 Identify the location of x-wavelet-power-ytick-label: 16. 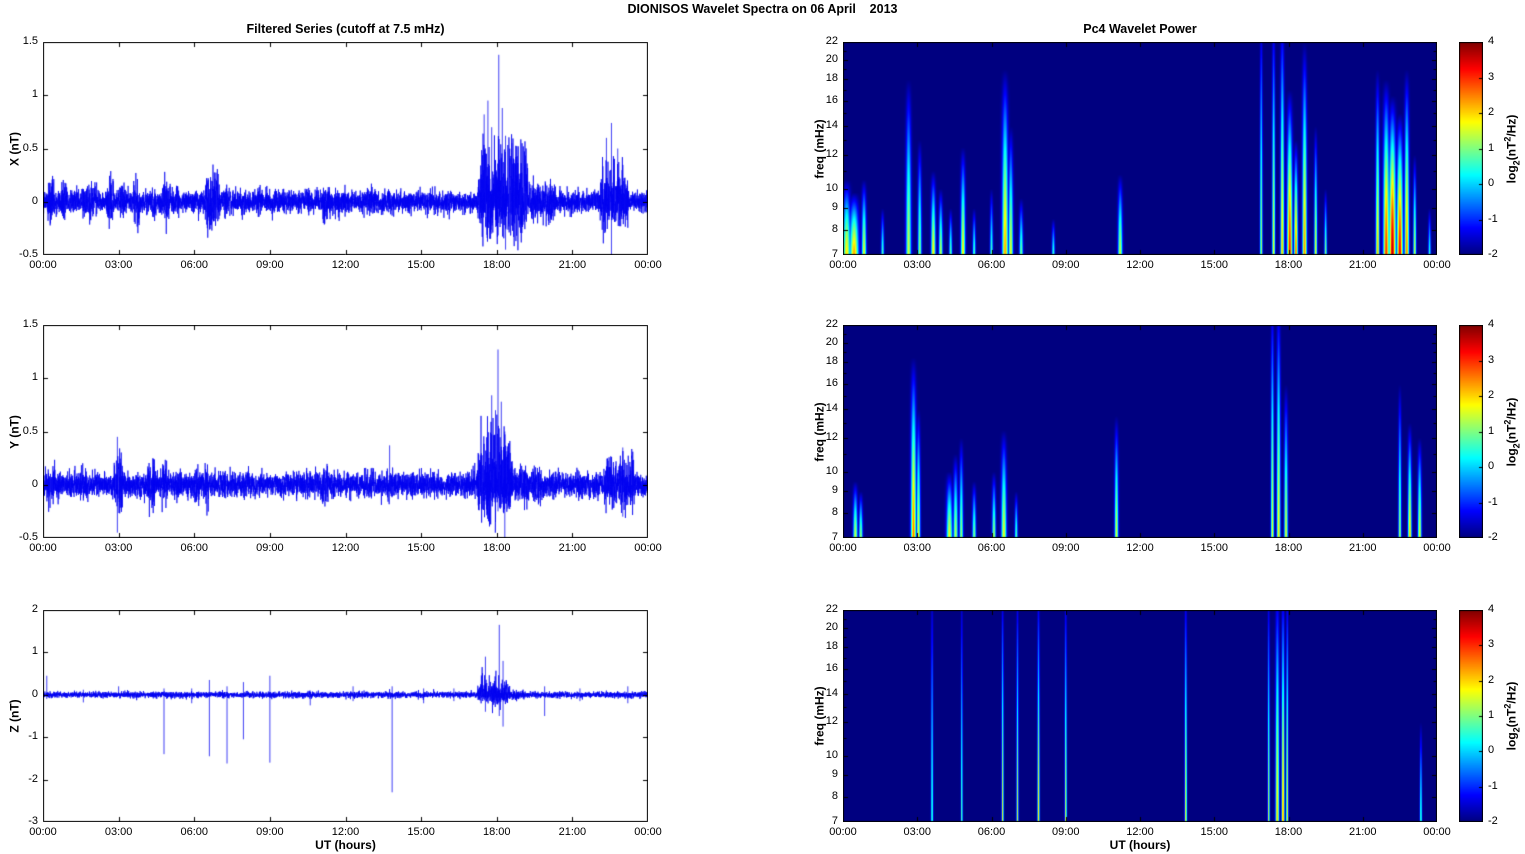
(831, 100).